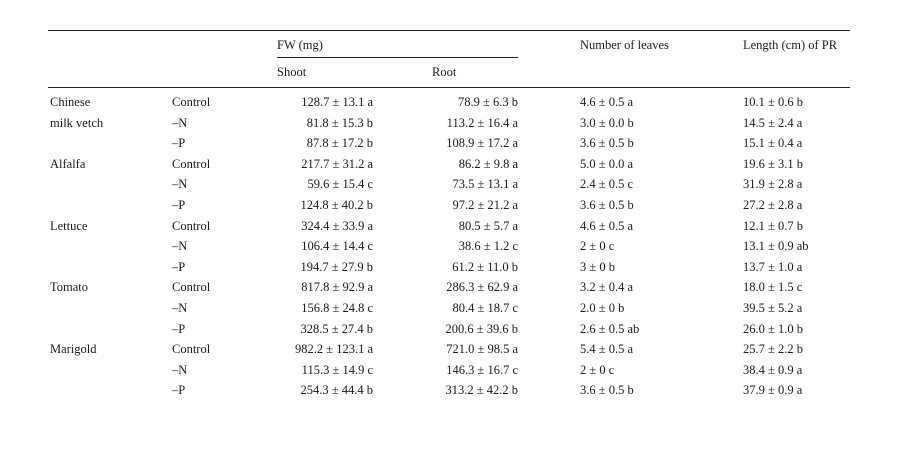  I want to click on shoot-cell: 124.8 ± 40.2 b, so click(337, 205).